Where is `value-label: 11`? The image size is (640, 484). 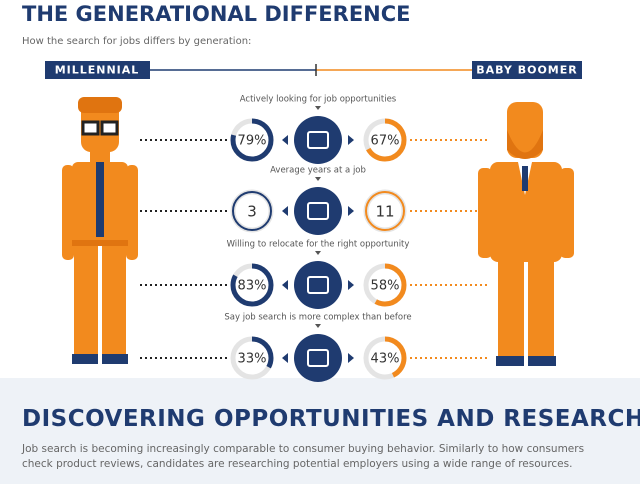 value-label: 11 is located at coordinates (384, 212).